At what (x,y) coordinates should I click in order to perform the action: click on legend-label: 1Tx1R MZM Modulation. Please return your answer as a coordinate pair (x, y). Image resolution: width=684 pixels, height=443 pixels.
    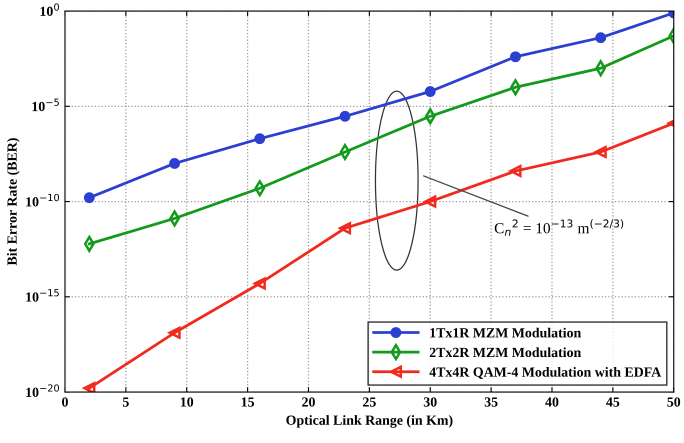
    Looking at the image, I should click on (506, 333).